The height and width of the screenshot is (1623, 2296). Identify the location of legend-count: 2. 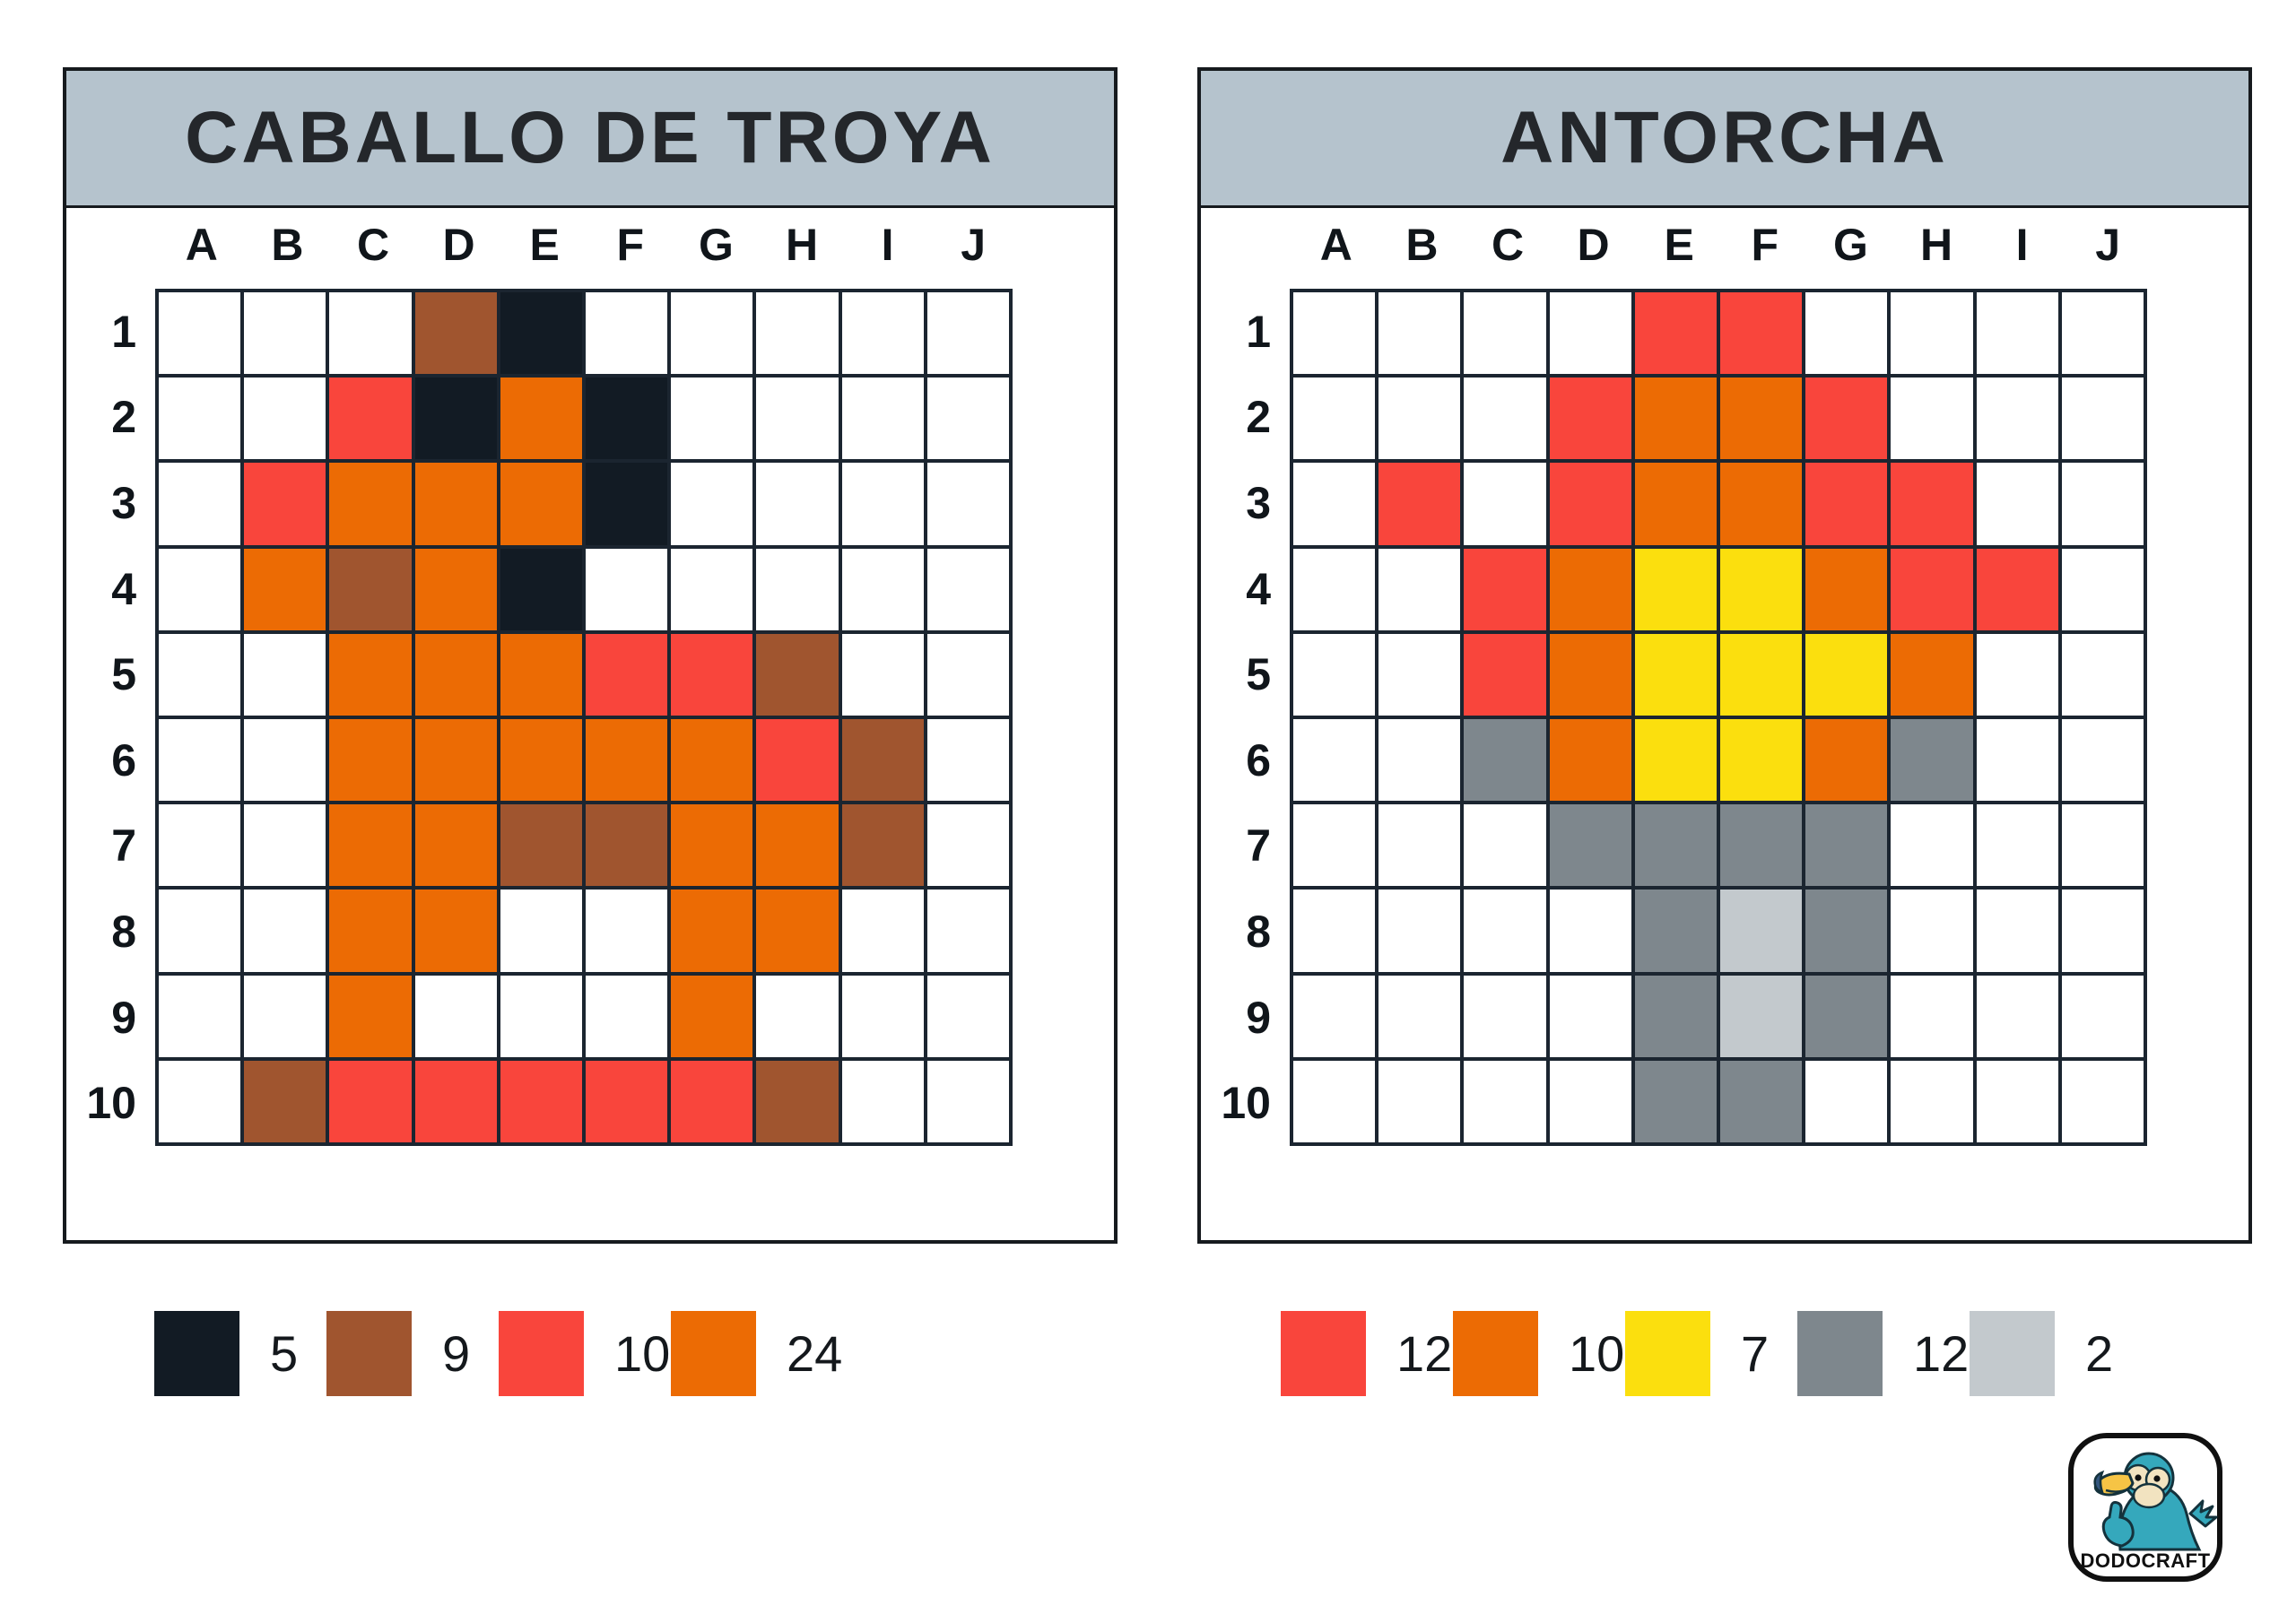
(2099, 1353).